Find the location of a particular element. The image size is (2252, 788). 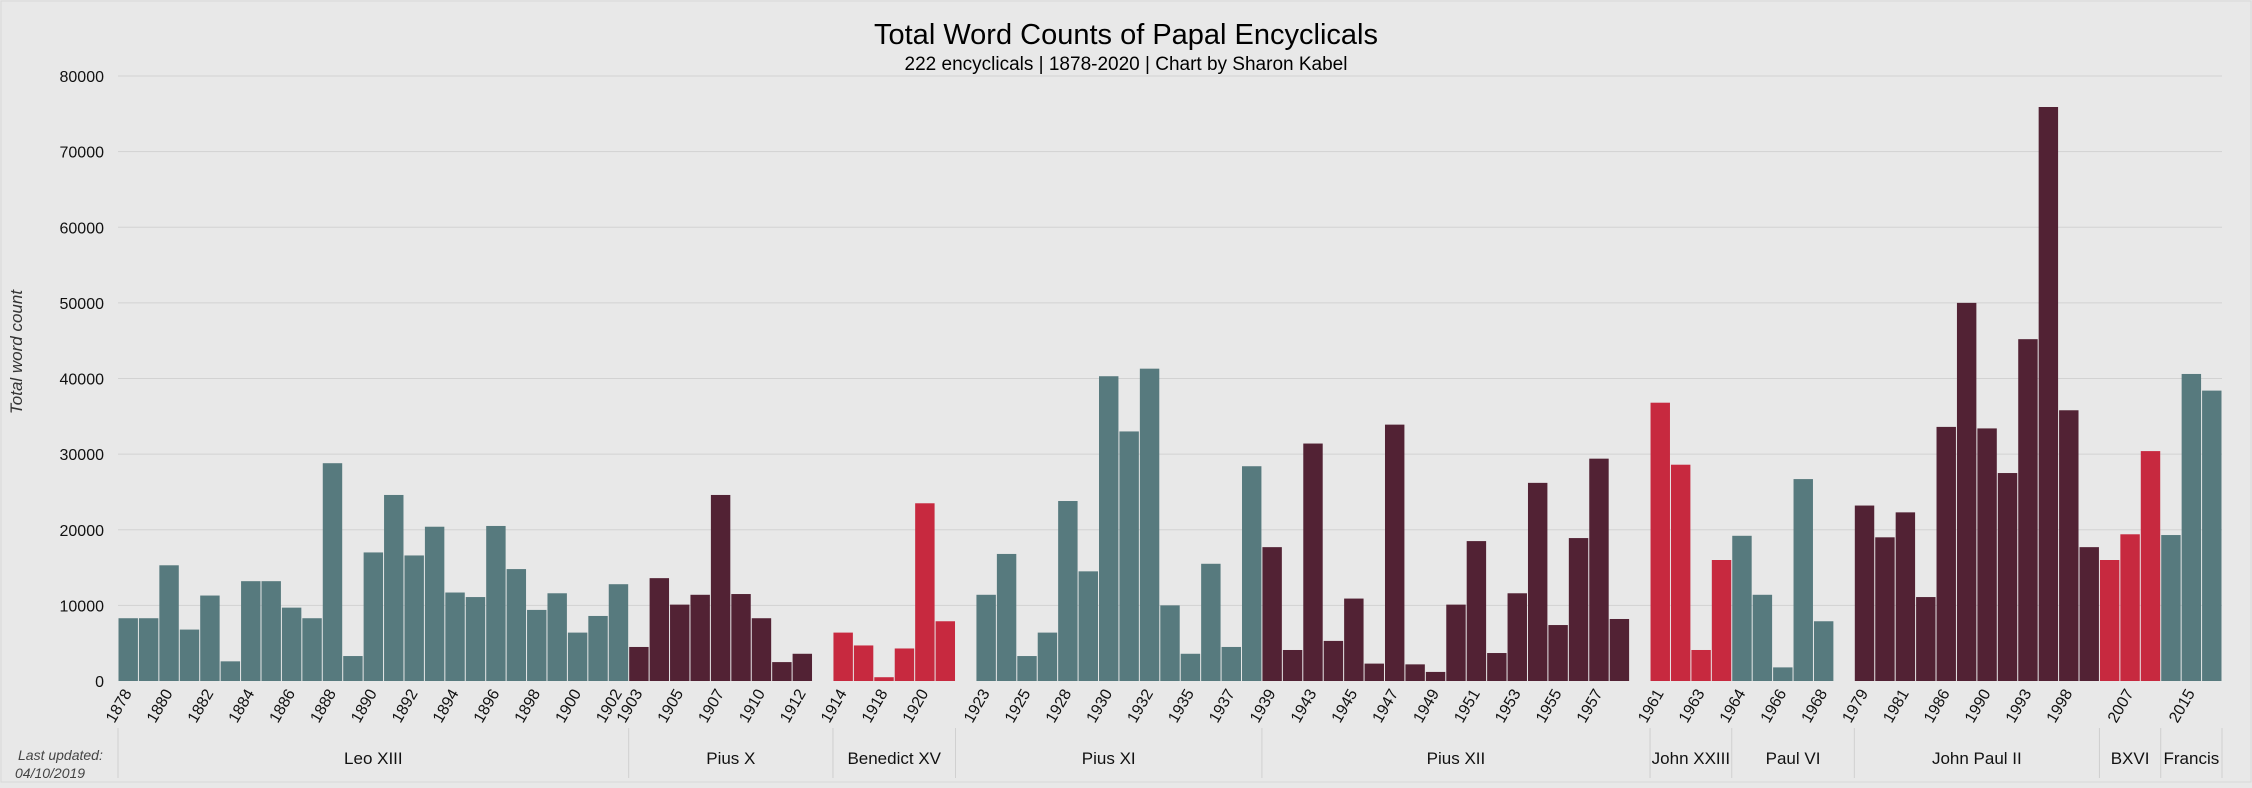

x-tick-label: 1990 is located at coordinates (1978, 705).